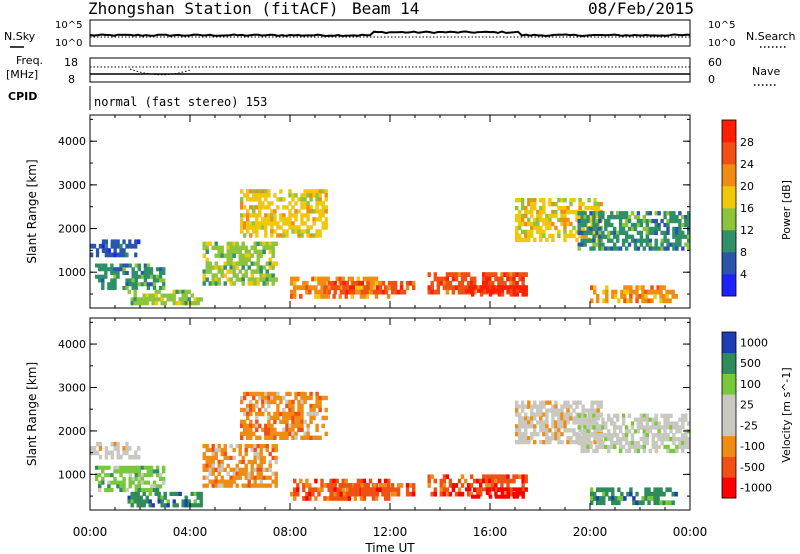 The width and height of the screenshot is (800, 554). I want to click on colorbar-label: Power [dB], so click(786, 210).